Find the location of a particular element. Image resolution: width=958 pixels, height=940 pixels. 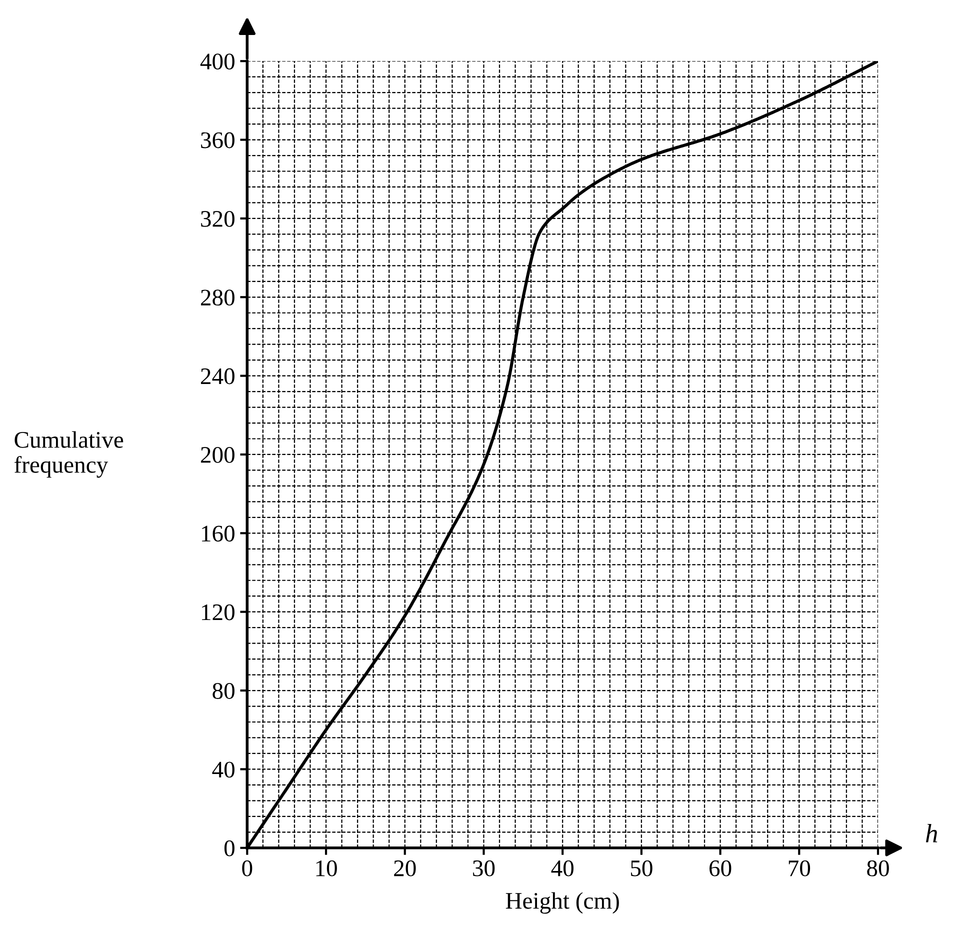

y-tick-label: 200 is located at coordinates (217, 454).